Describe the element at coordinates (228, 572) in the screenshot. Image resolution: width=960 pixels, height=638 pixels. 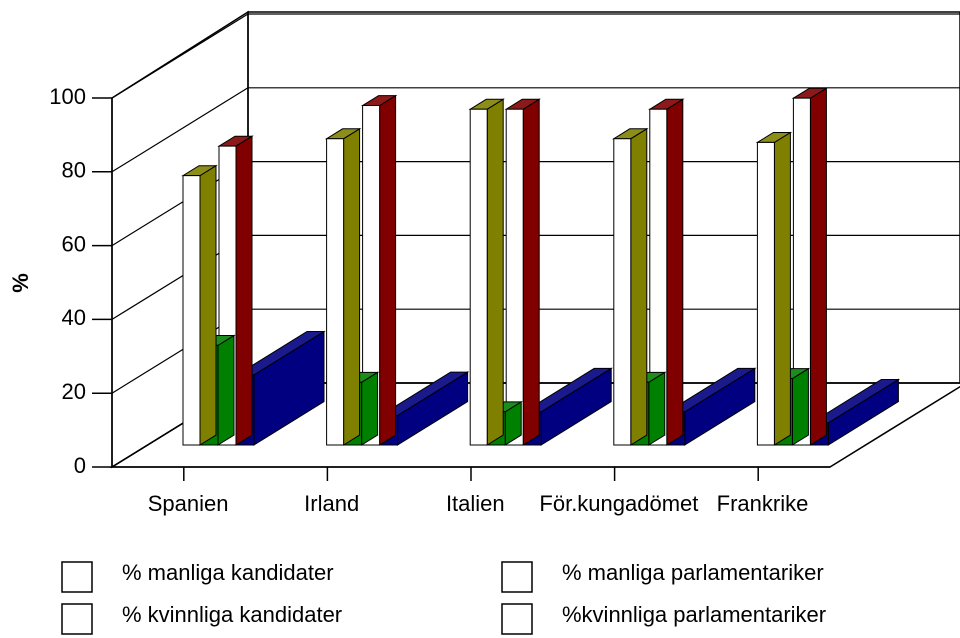
I see `legend-label: % manliga kandidater` at that location.